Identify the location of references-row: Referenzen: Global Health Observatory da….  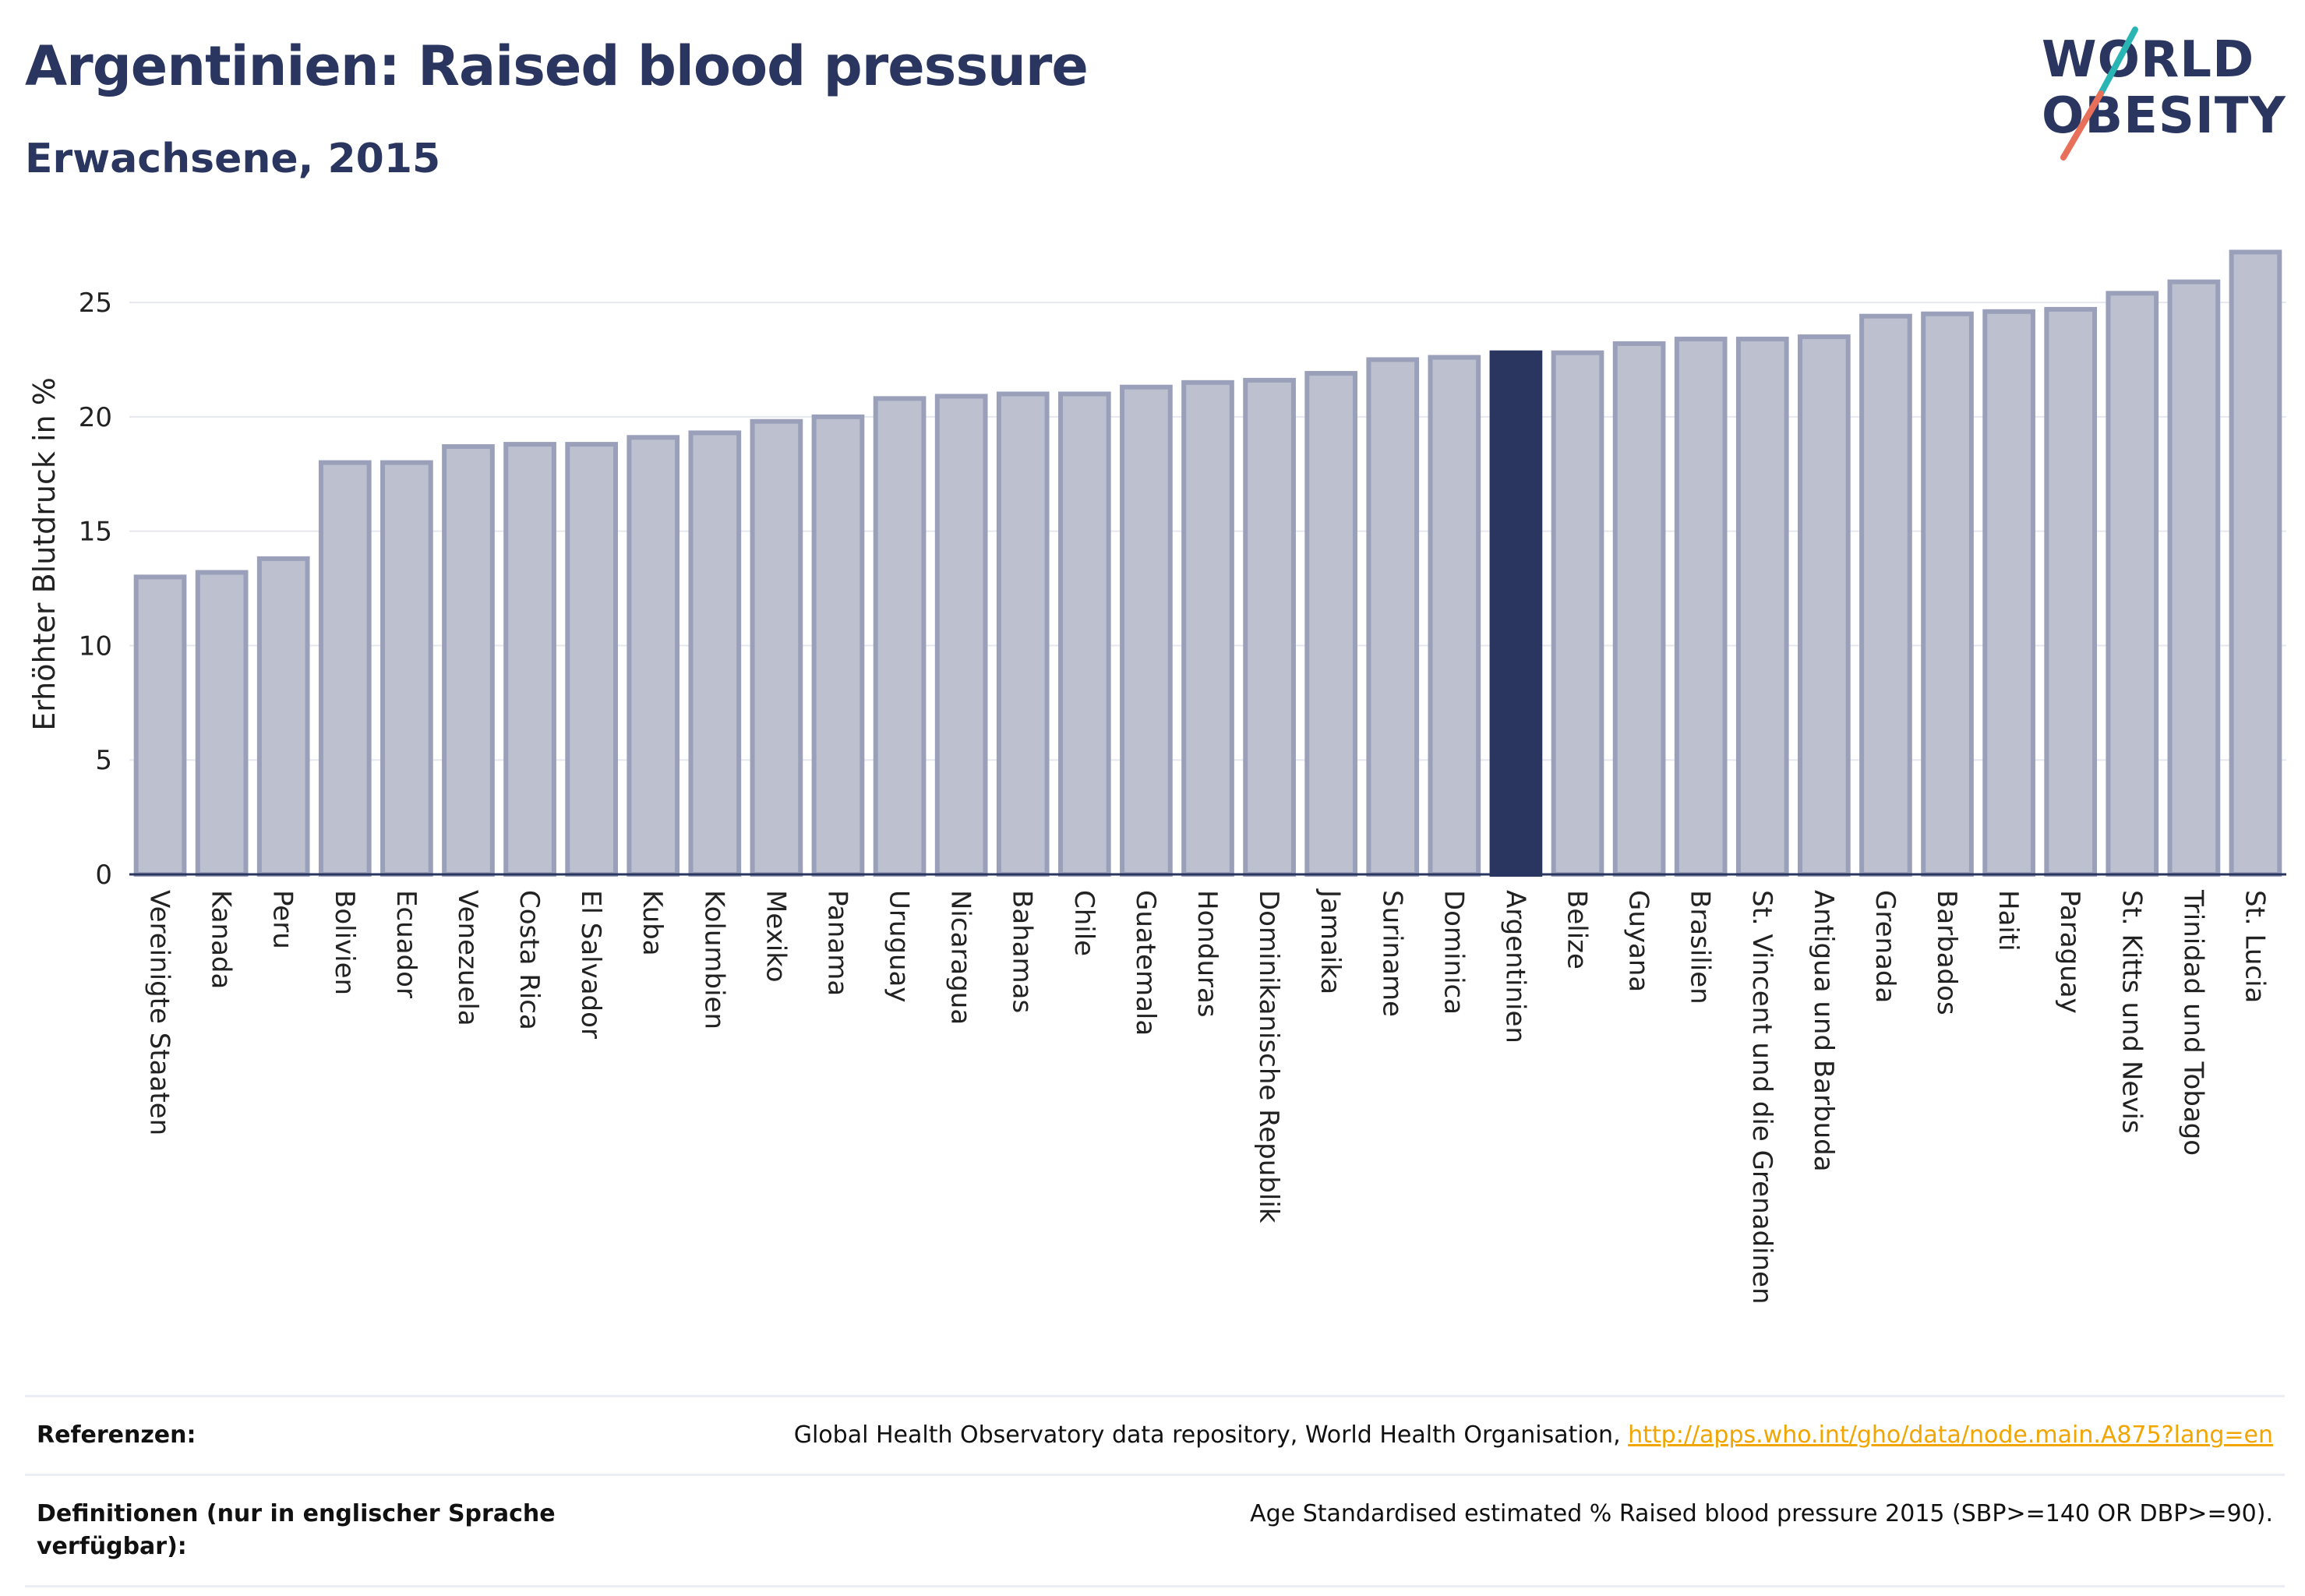
(1155, 1434).